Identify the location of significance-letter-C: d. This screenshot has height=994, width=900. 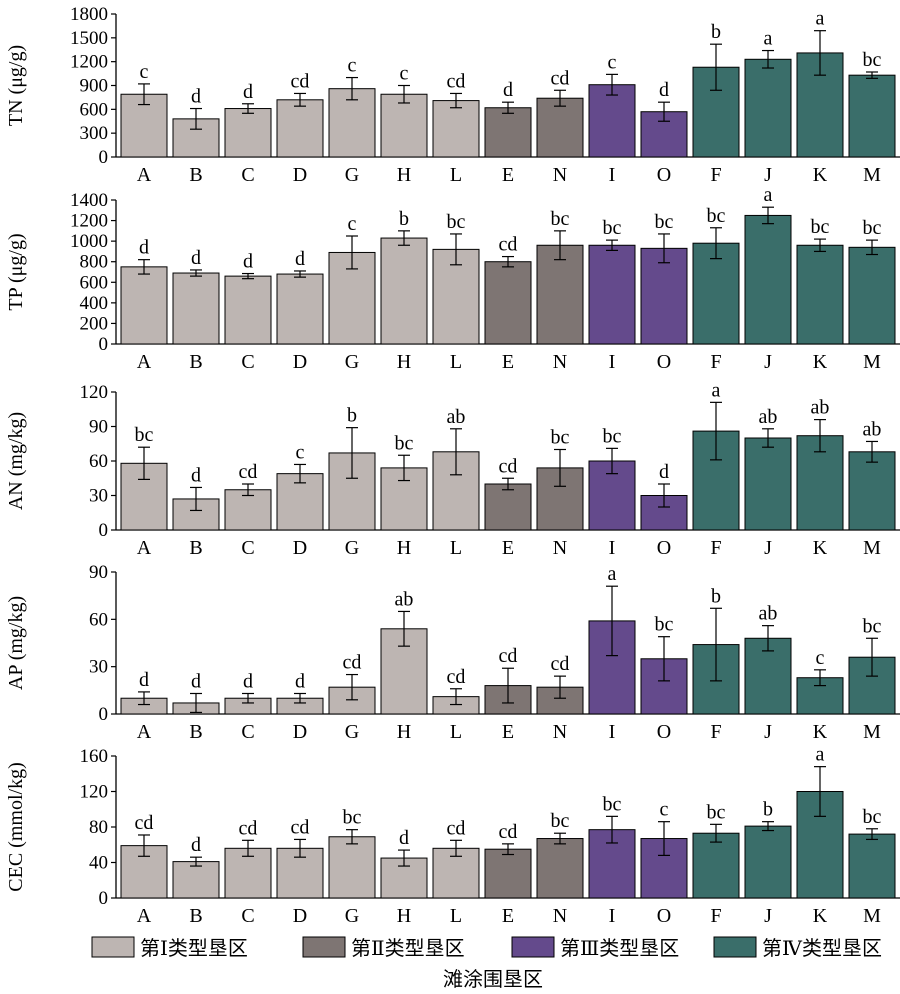
(248, 681).